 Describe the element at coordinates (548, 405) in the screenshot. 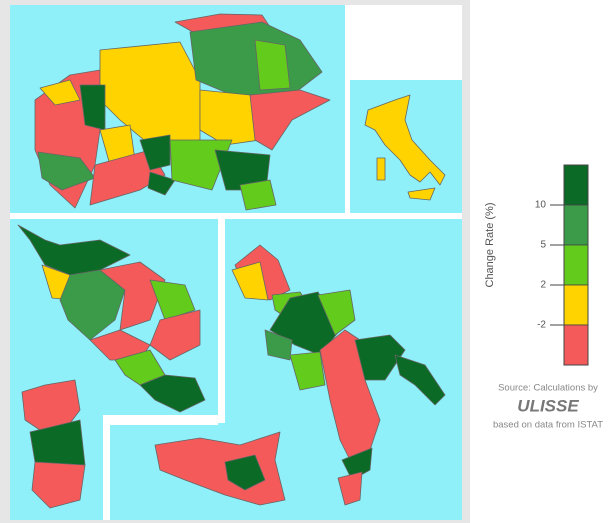

I see `source-logo: ULISSE` at that location.